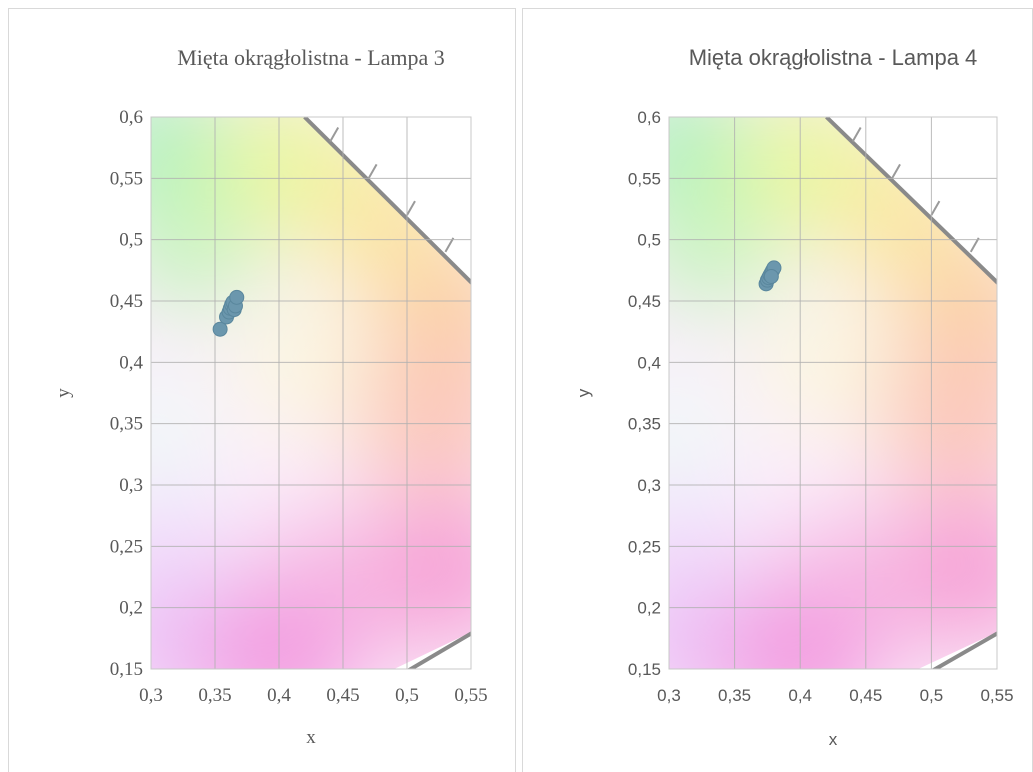 The height and width of the screenshot is (772, 1033). Describe the element at coordinates (833, 57) in the screenshot. I see `chart-title: Mięta okrągłolistna - Lampa 4` at that location.